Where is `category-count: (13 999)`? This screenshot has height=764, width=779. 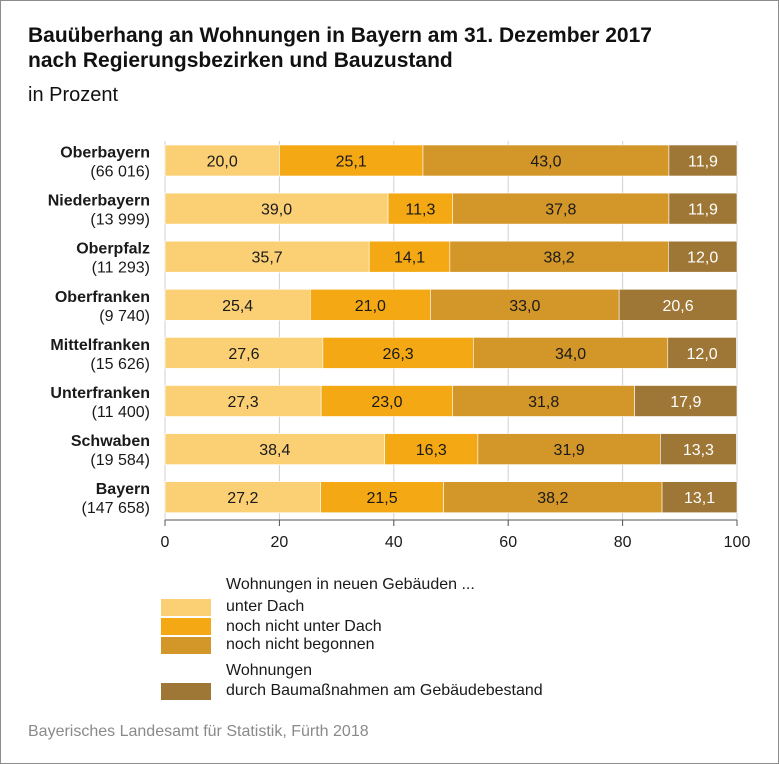 category-count: (13 999) is located at coordinates (120, 220).